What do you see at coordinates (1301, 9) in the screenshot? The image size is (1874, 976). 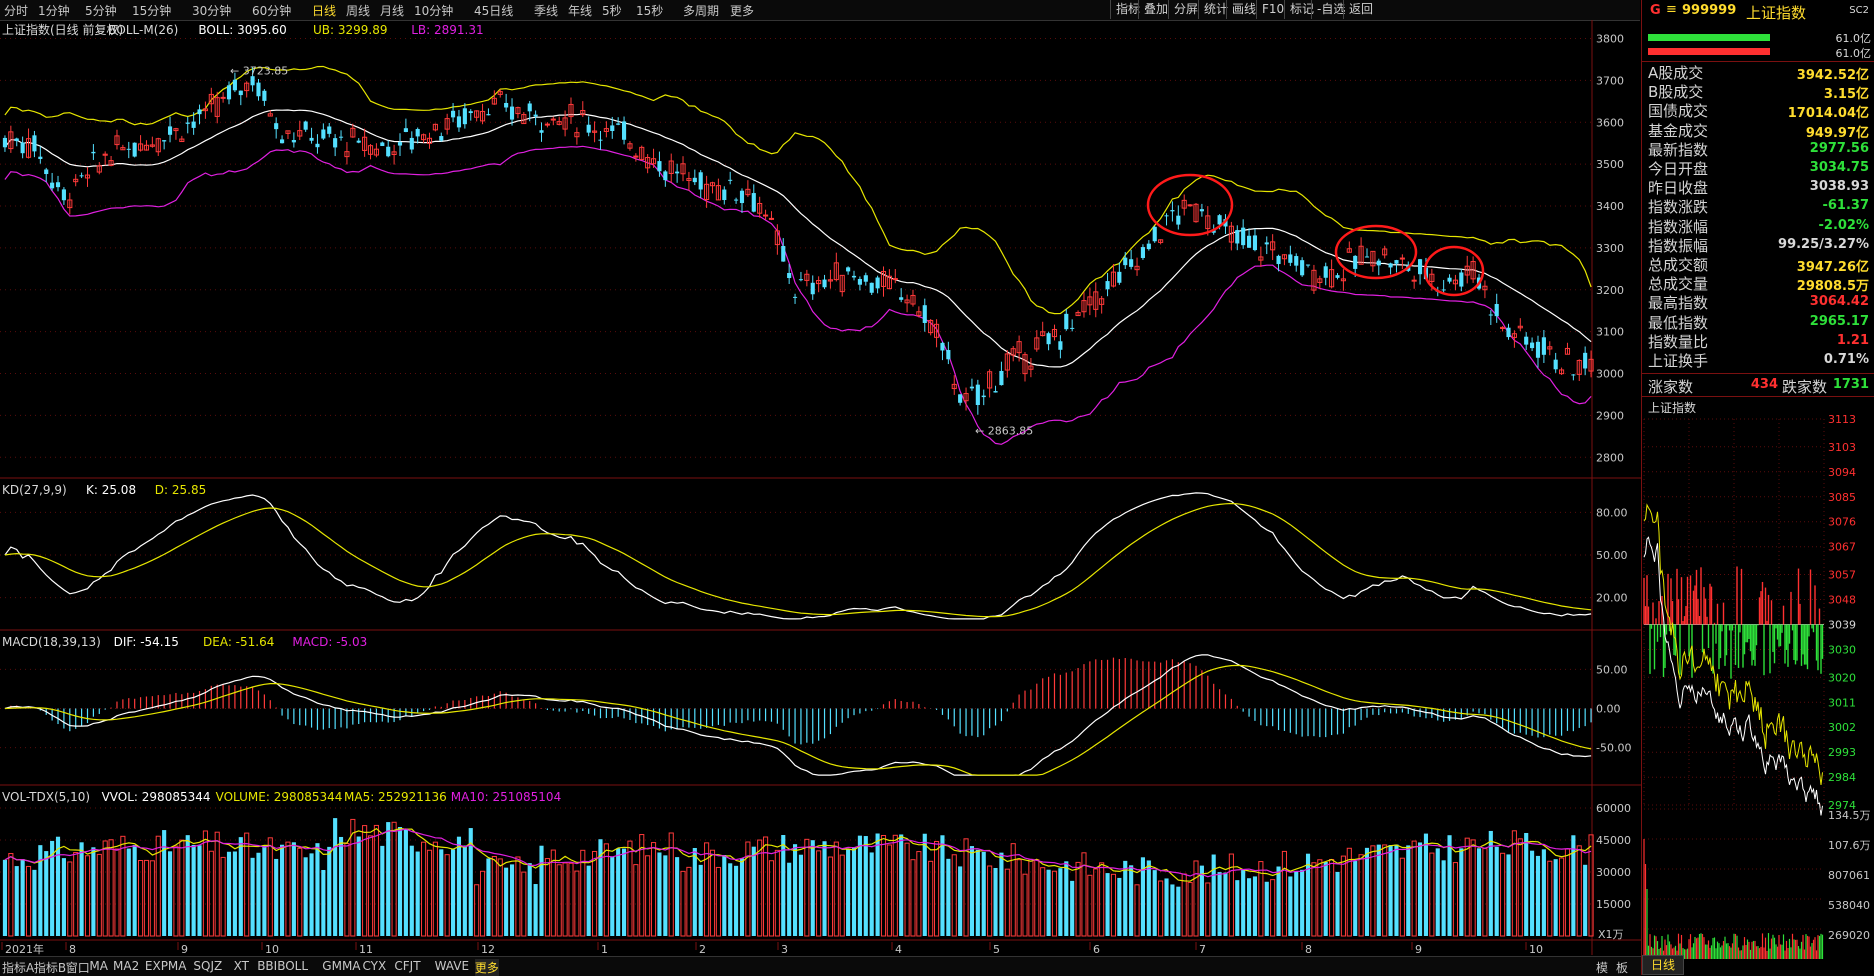 I see `toolbar-button: 标记` at bounding box center [1301, 9].